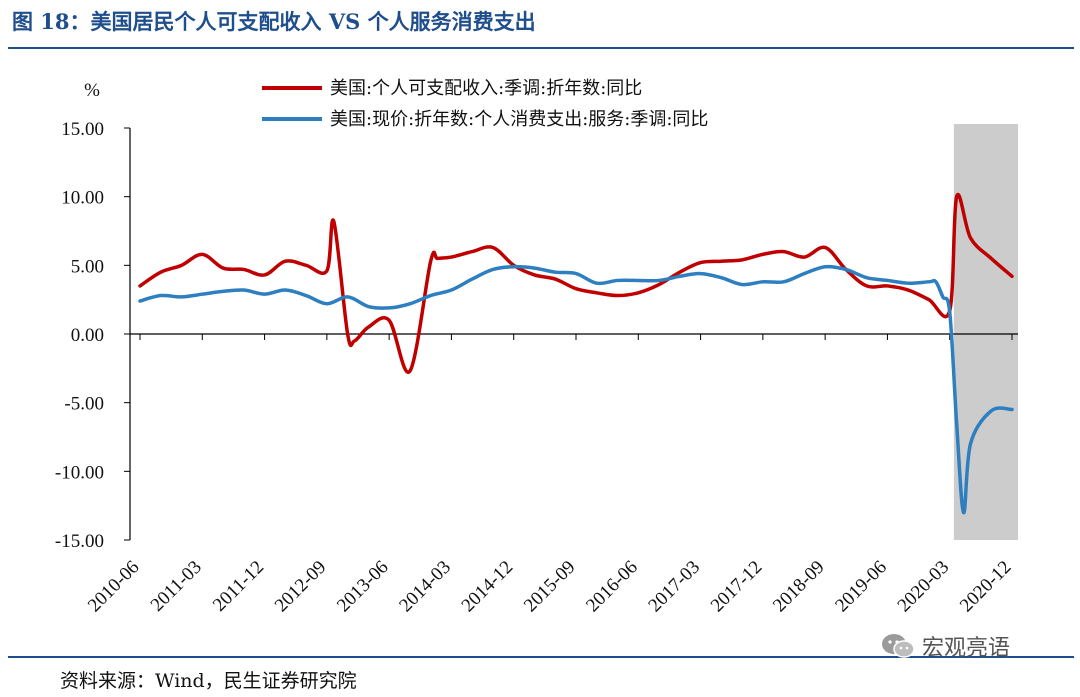  Describe the element at coordinates (208, 681) in the screenshot. I see `source-note: 资料来源：Wind，民生证券研究院` at that location.